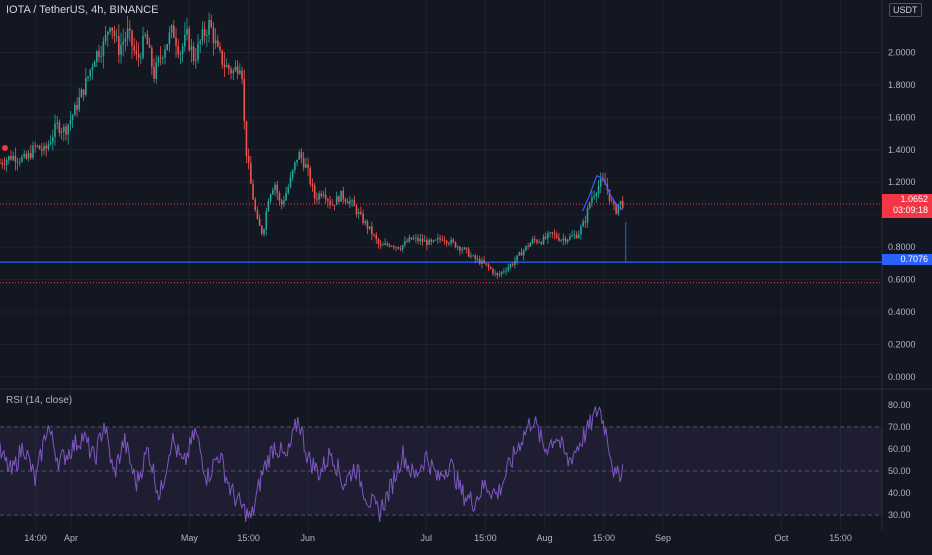  What do you see at coordinates (545, 538) in the screenshot?
I see `time-axis-tick: Aug` at bounding box center [545, 538].